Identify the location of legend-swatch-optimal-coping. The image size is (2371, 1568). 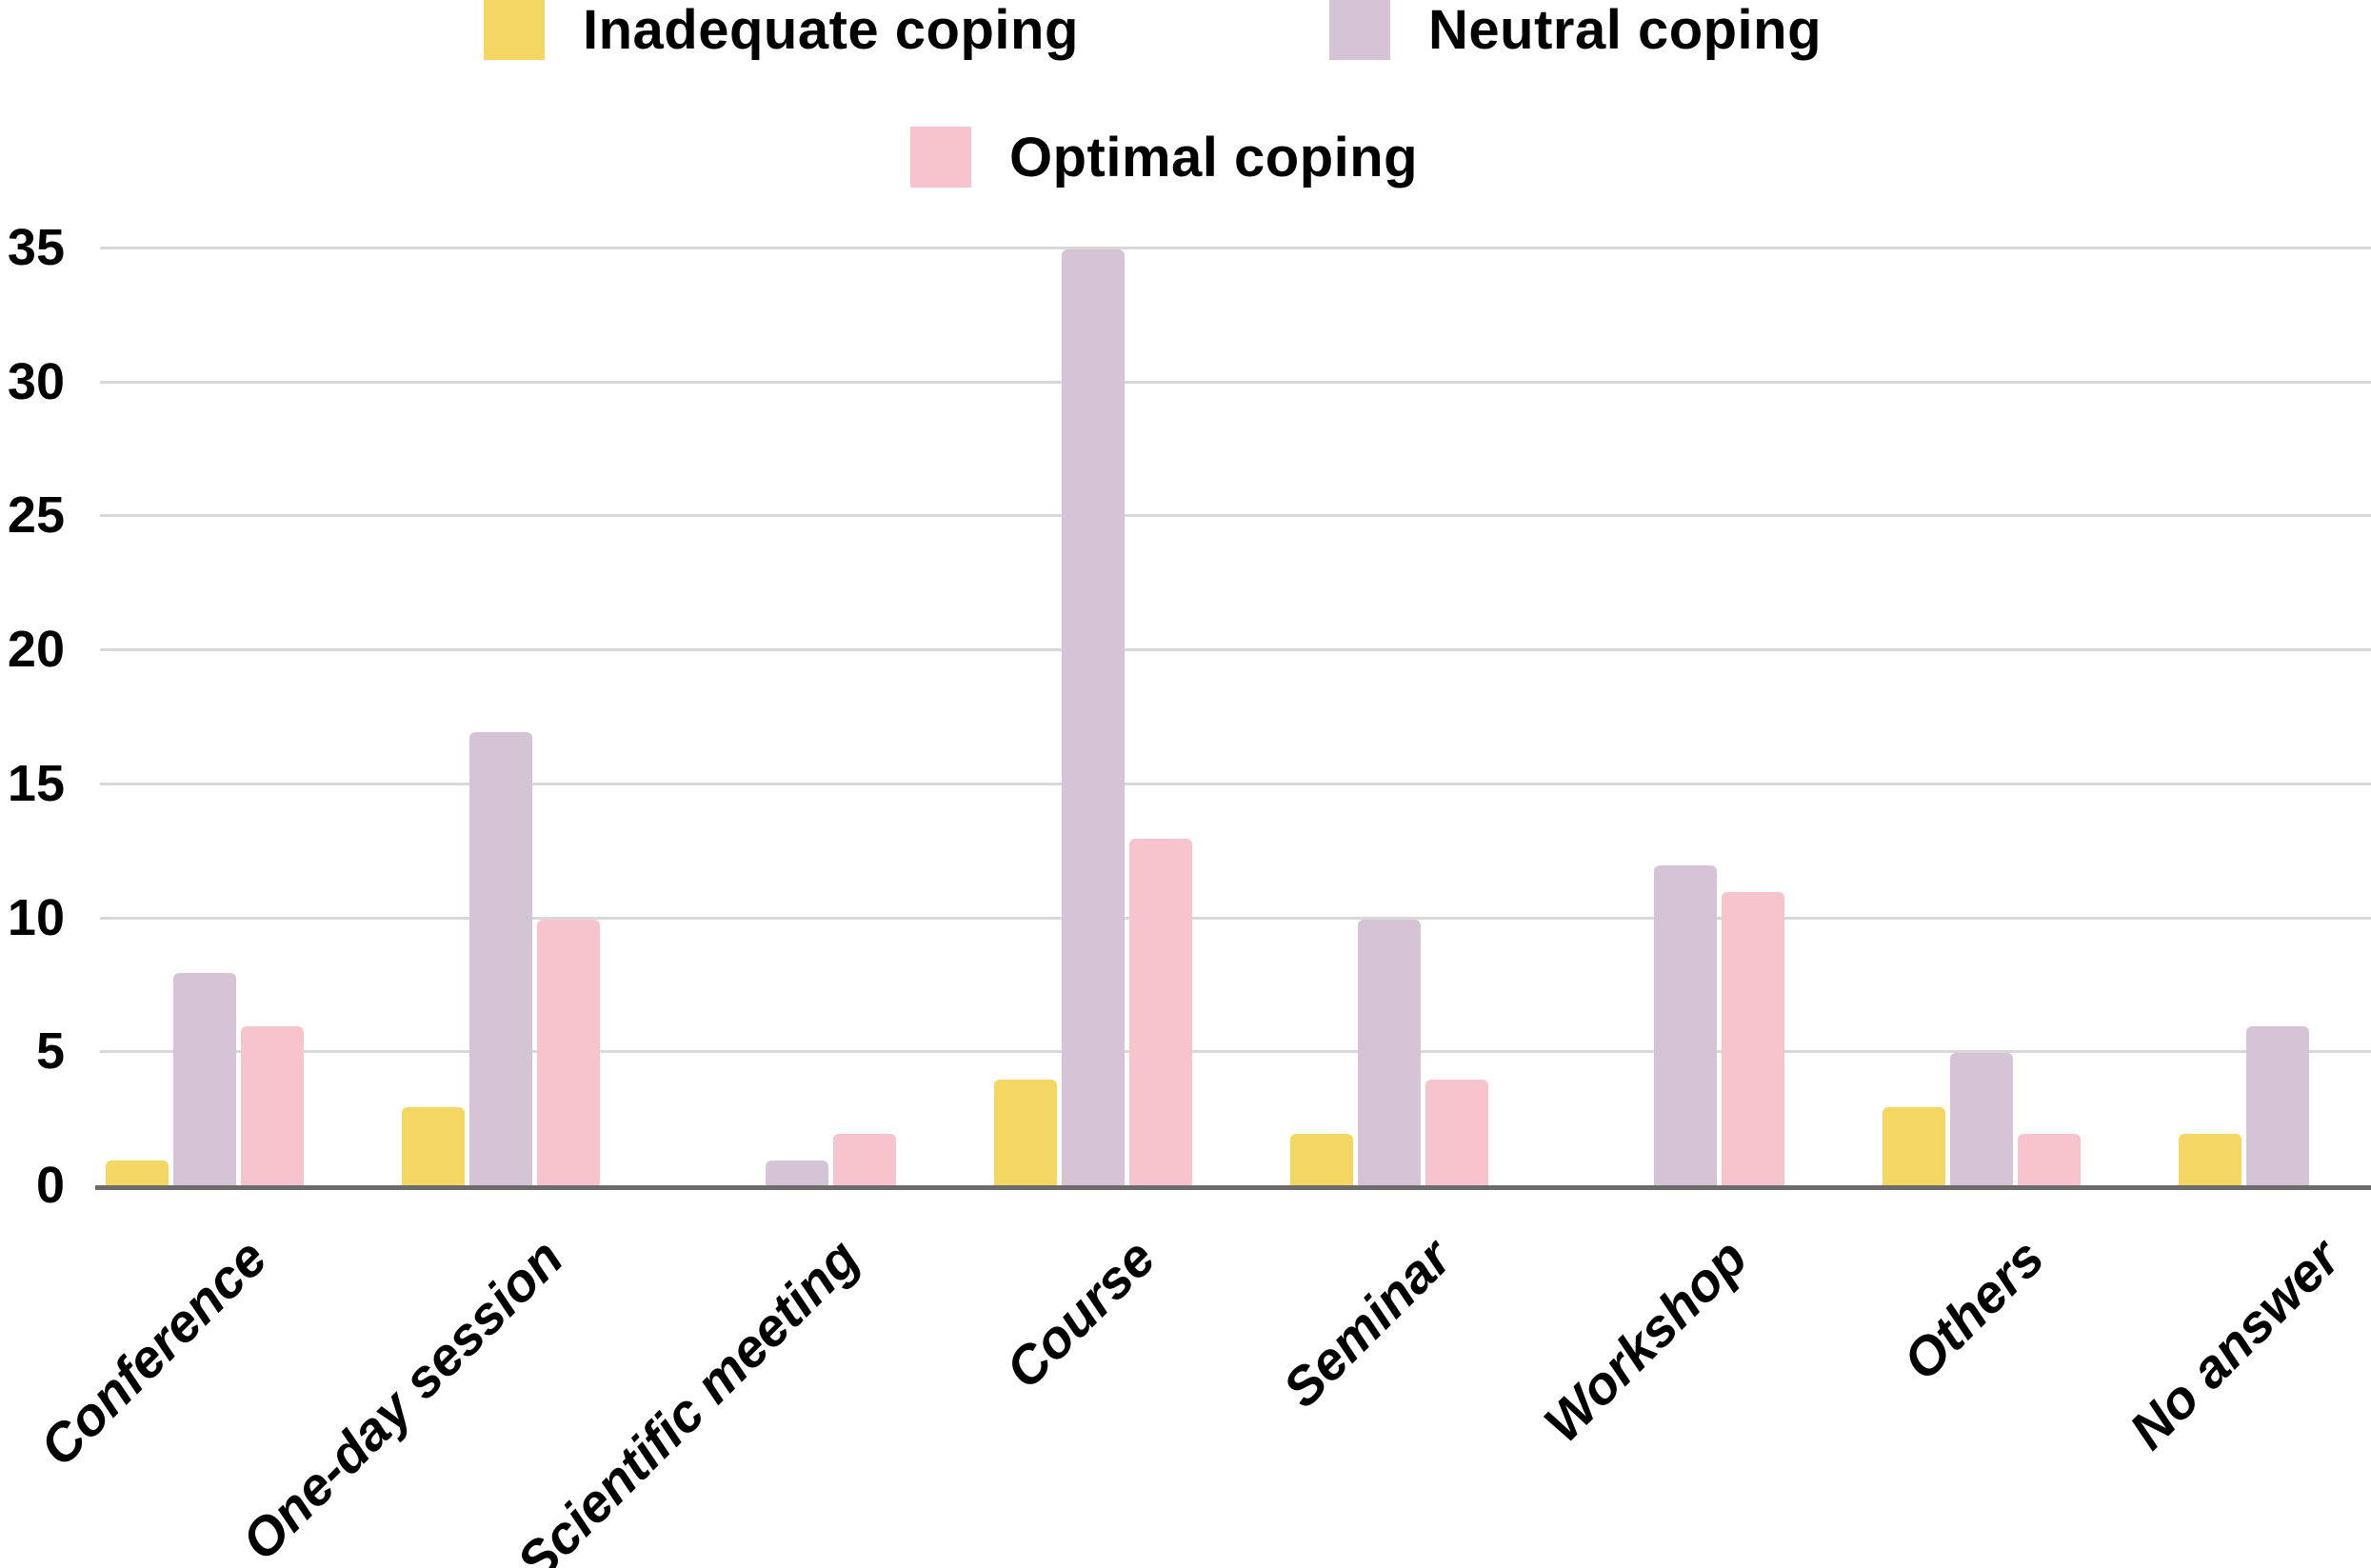
(940, 157).